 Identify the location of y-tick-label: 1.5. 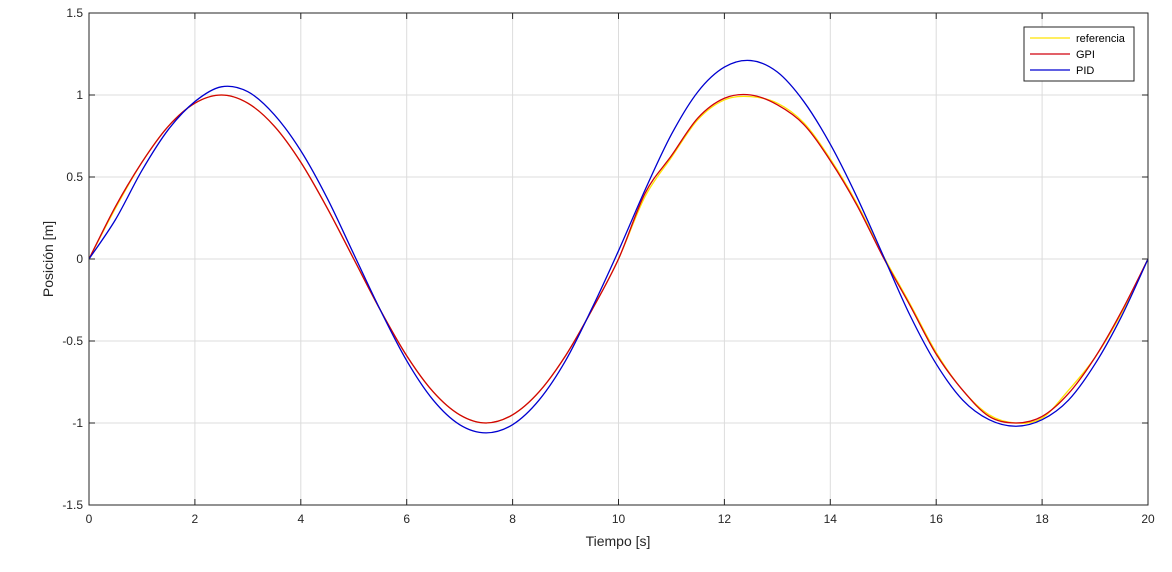
(74, 13).